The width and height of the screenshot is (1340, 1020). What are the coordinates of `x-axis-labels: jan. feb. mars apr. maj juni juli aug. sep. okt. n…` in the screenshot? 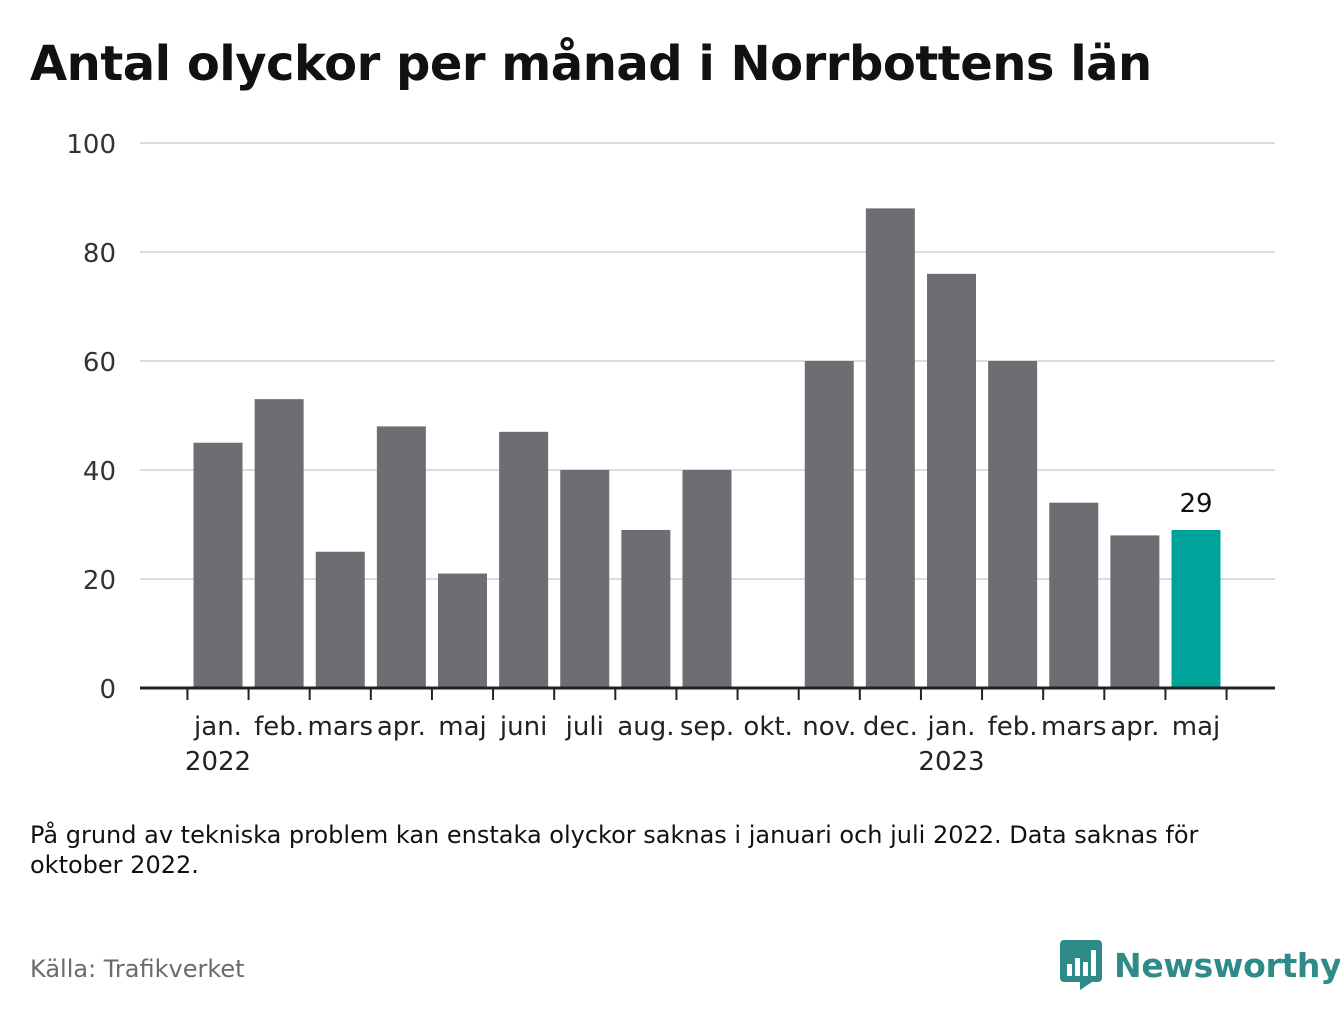 It's located at (702, 744).